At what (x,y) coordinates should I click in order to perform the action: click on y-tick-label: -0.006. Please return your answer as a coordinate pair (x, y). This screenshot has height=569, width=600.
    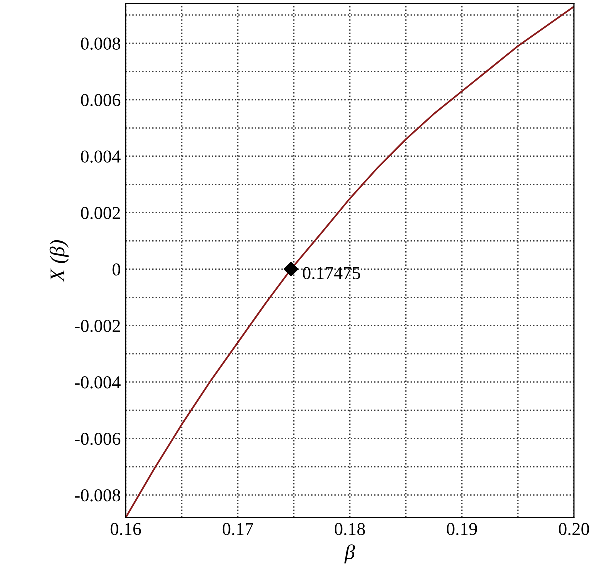
    Looking at the image, I should click on (98, 439).